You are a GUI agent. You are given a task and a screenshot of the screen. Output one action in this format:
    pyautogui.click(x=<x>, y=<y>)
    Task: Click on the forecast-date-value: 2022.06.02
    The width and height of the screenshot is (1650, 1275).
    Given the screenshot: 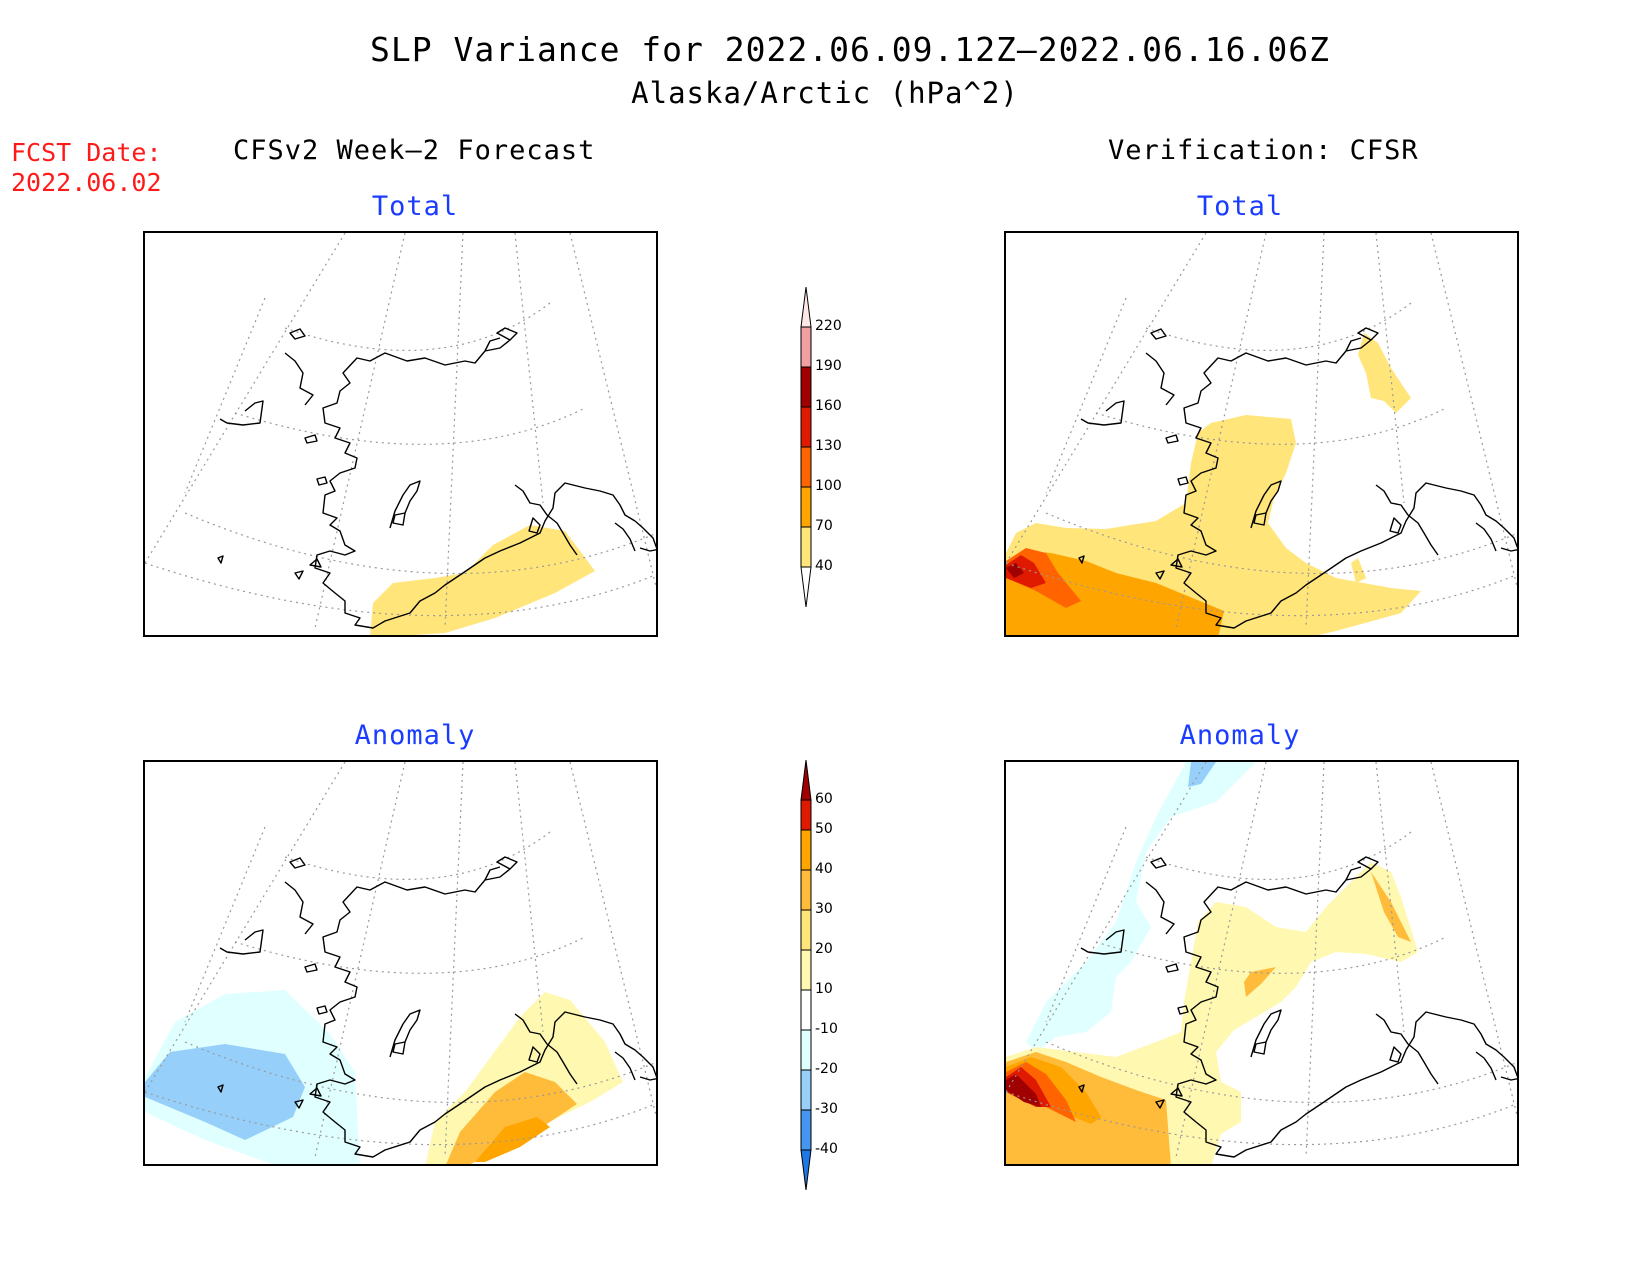 What is the action you would take?
    pyautogui.click(x=86, y=182)
    